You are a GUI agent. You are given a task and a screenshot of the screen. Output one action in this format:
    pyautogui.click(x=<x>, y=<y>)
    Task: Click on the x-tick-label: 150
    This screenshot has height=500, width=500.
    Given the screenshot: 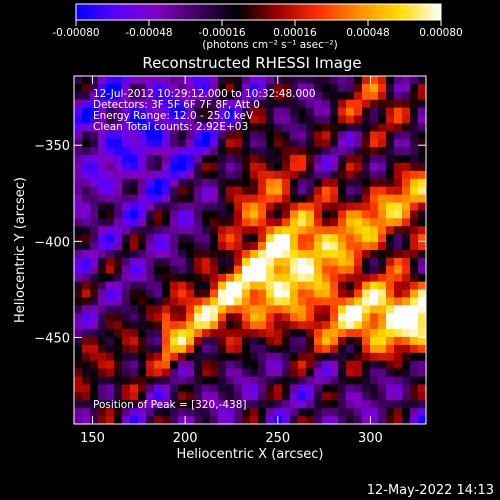 What is the action you would take?
    pyautogui.click(x=92, y=438)
    